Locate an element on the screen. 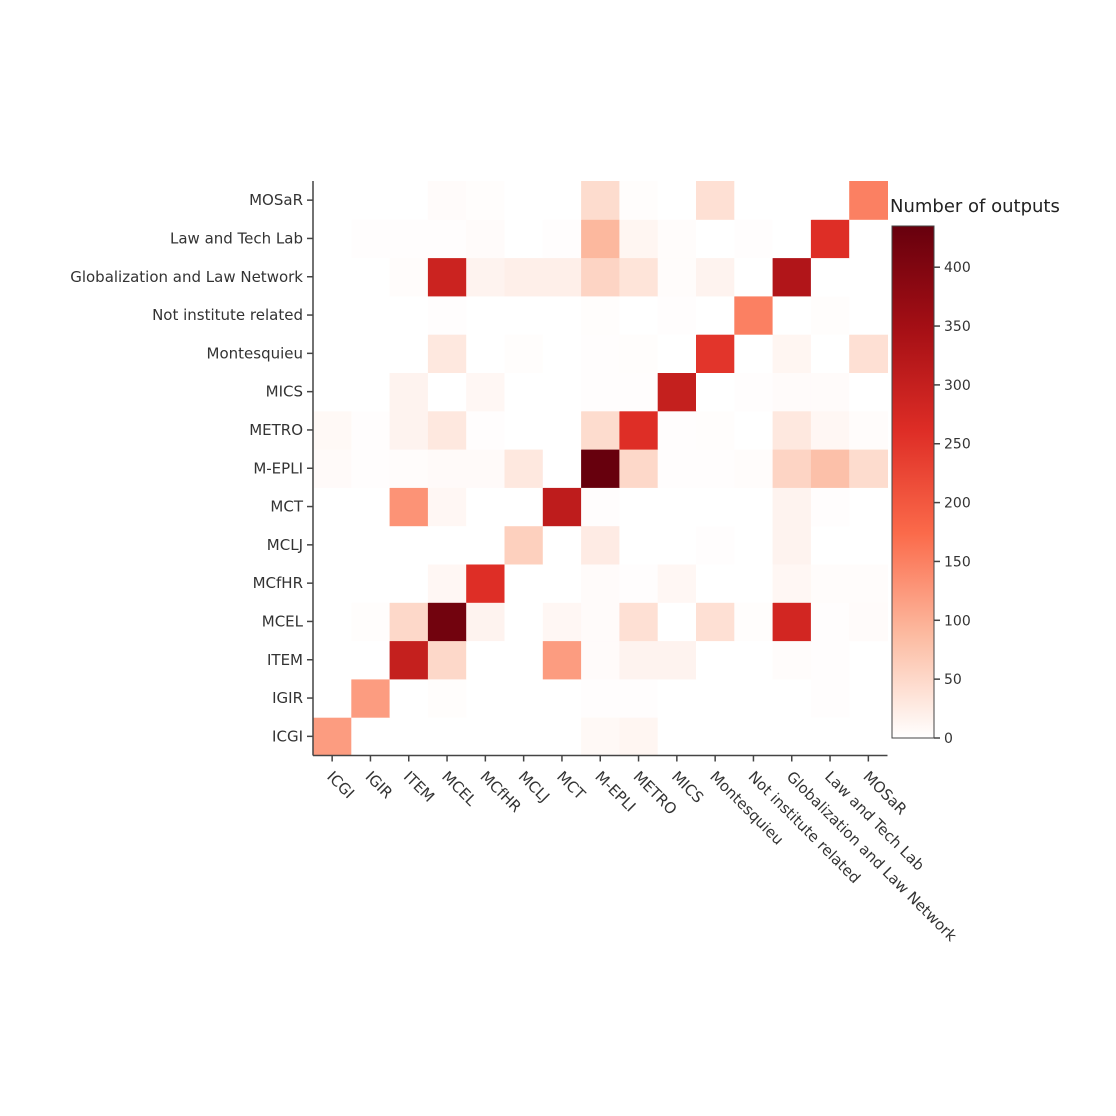  colorbar-tick-label: 250 is located at coordinates (957, 445).